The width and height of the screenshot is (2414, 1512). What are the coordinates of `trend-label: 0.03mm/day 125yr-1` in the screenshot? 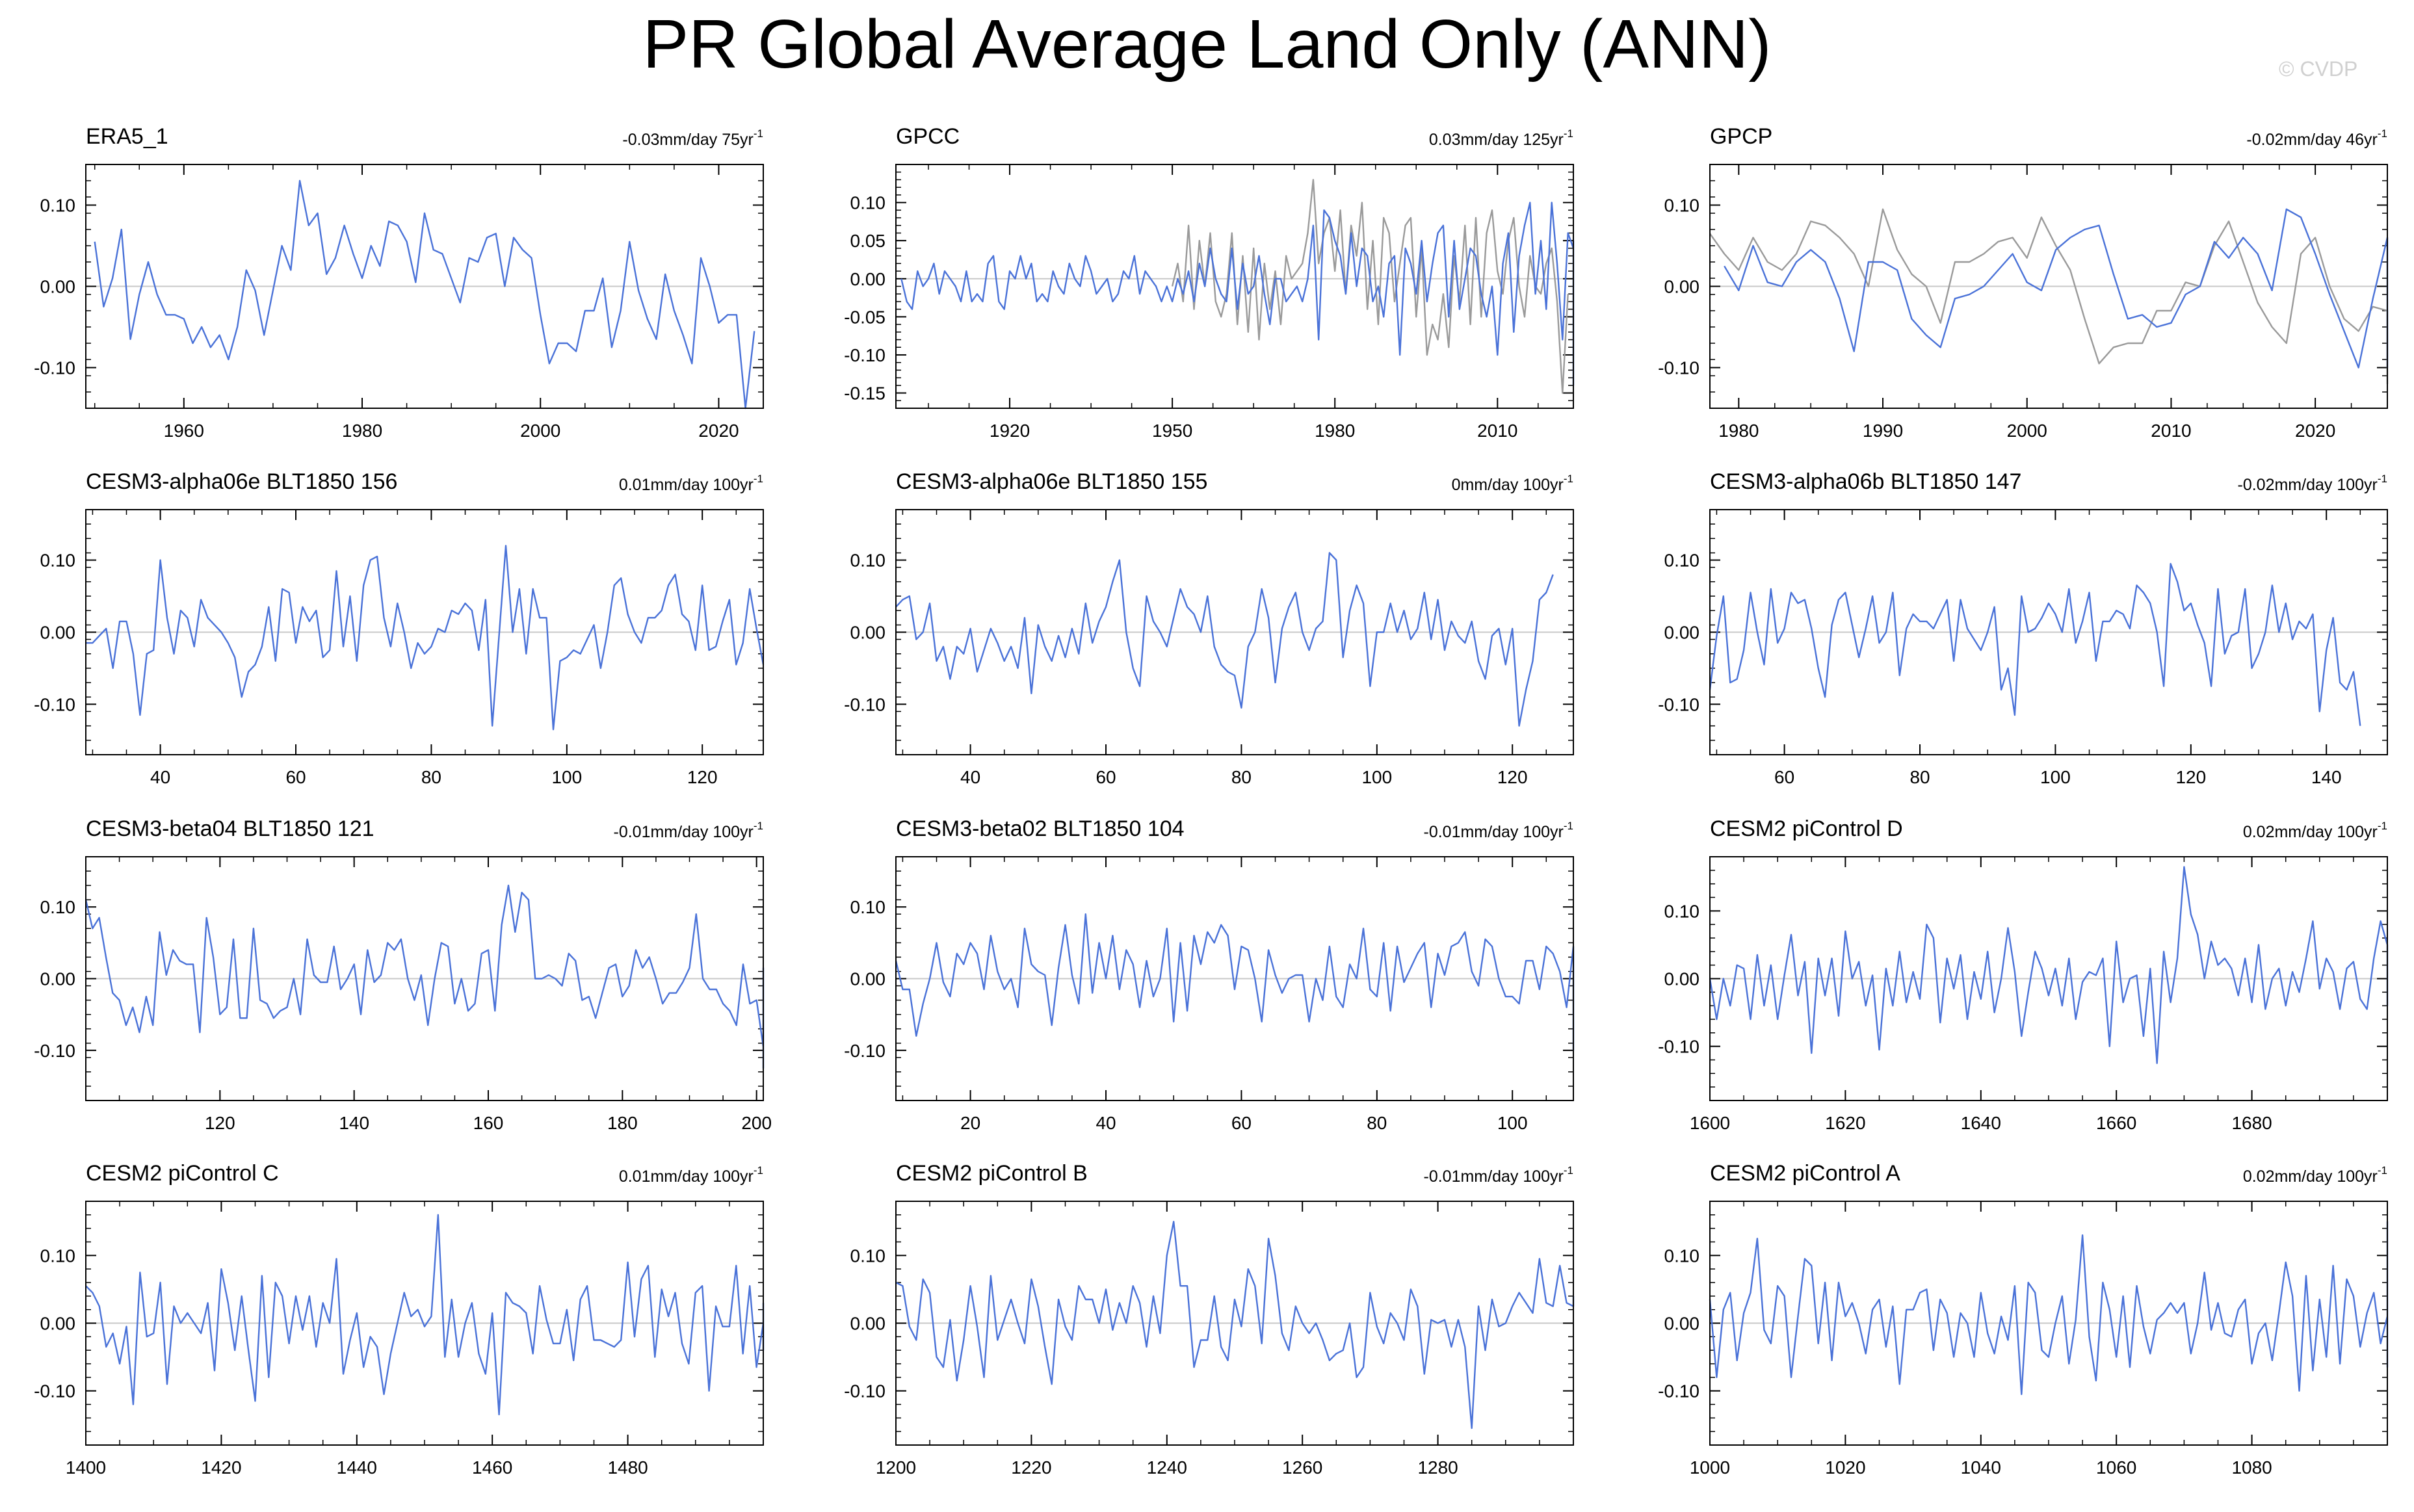 It's located at (1501, 138).